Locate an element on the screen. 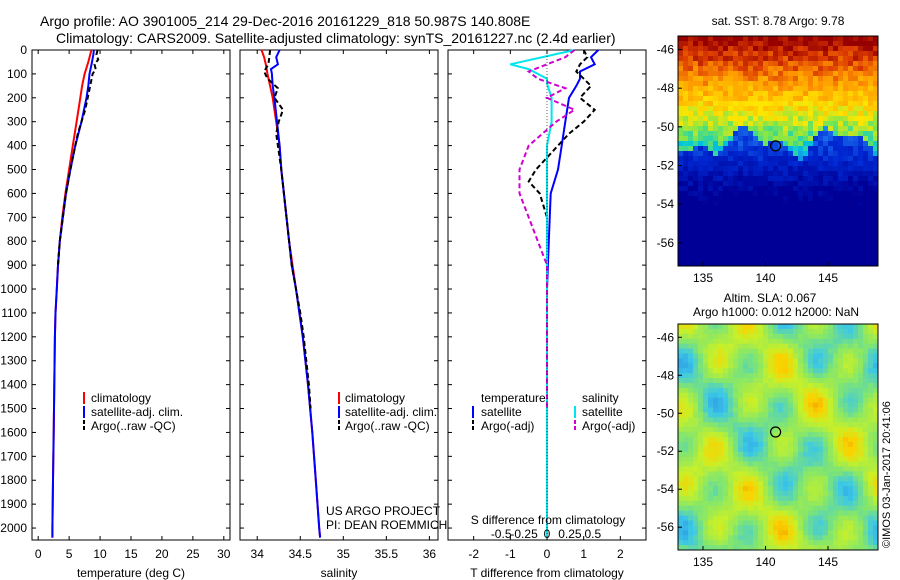 This screenshot has height=580, width=900. depth-tick-label: 400 is located at coordinates (17, 146).